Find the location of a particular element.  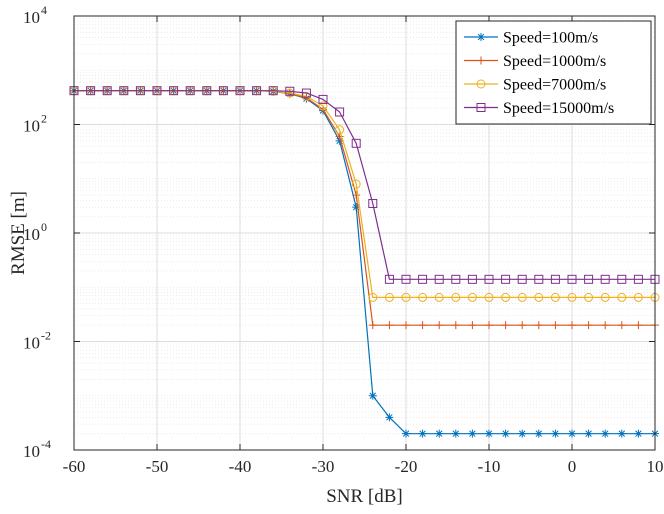

x-axis-label: SNR [dB] is located at coordinates (364, 496).